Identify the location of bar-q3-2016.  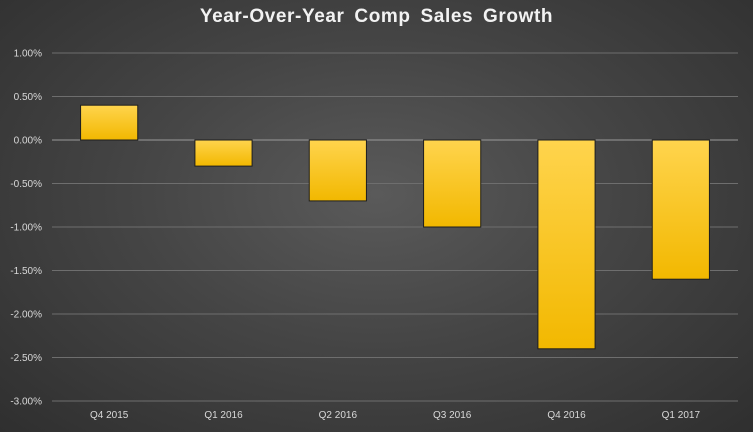
(452, 183).